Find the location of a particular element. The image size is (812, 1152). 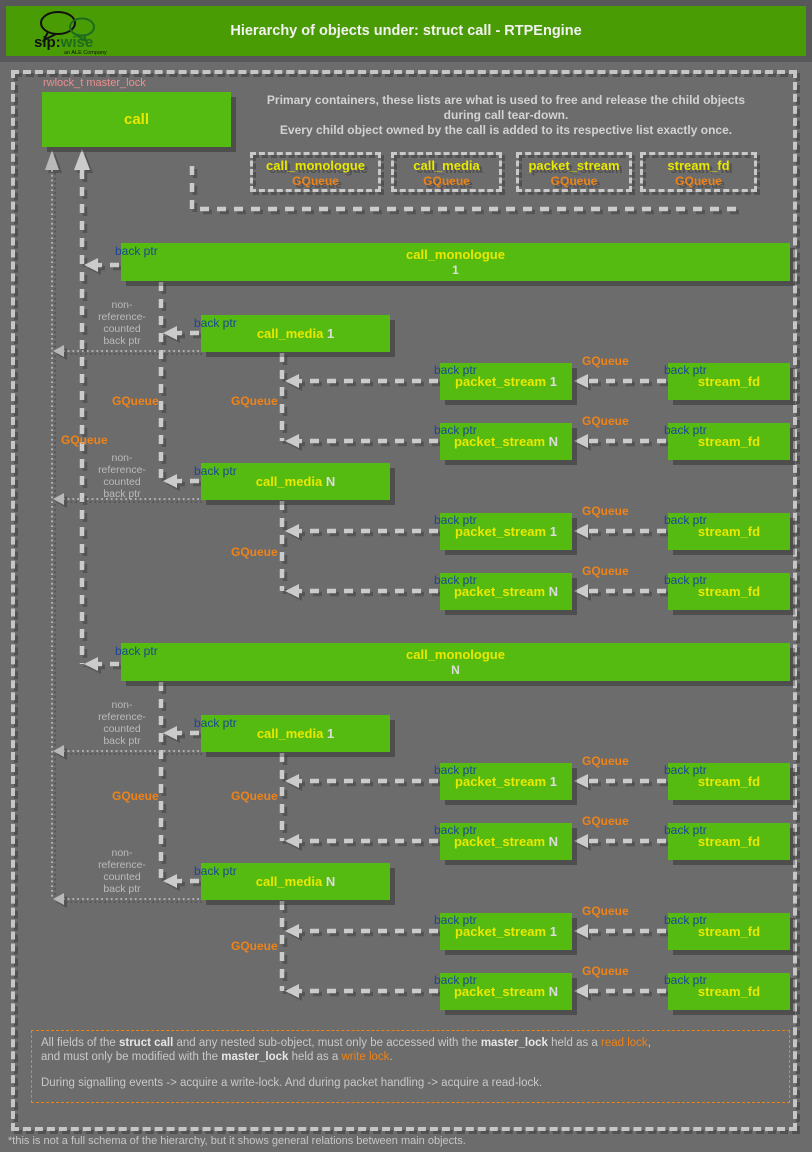

call-monologue-1-box: call_monologue 1 is located at coordinates (455, 262).